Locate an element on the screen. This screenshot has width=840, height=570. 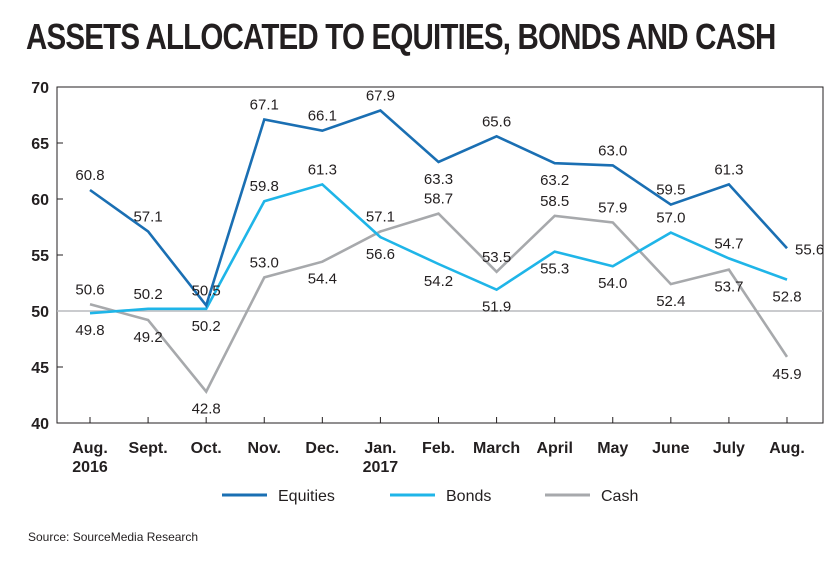
data-label-equities: 63.3 is located at coordinates (438, 179).